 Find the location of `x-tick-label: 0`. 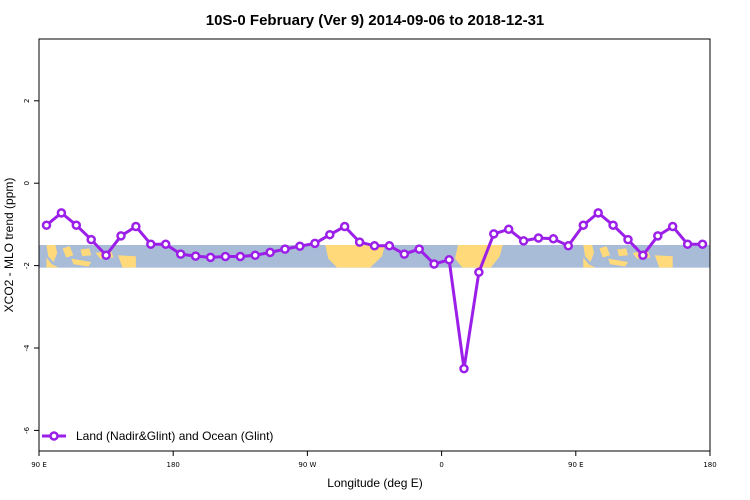

x-tick-label: 0 is located at coordinates (441, 465).